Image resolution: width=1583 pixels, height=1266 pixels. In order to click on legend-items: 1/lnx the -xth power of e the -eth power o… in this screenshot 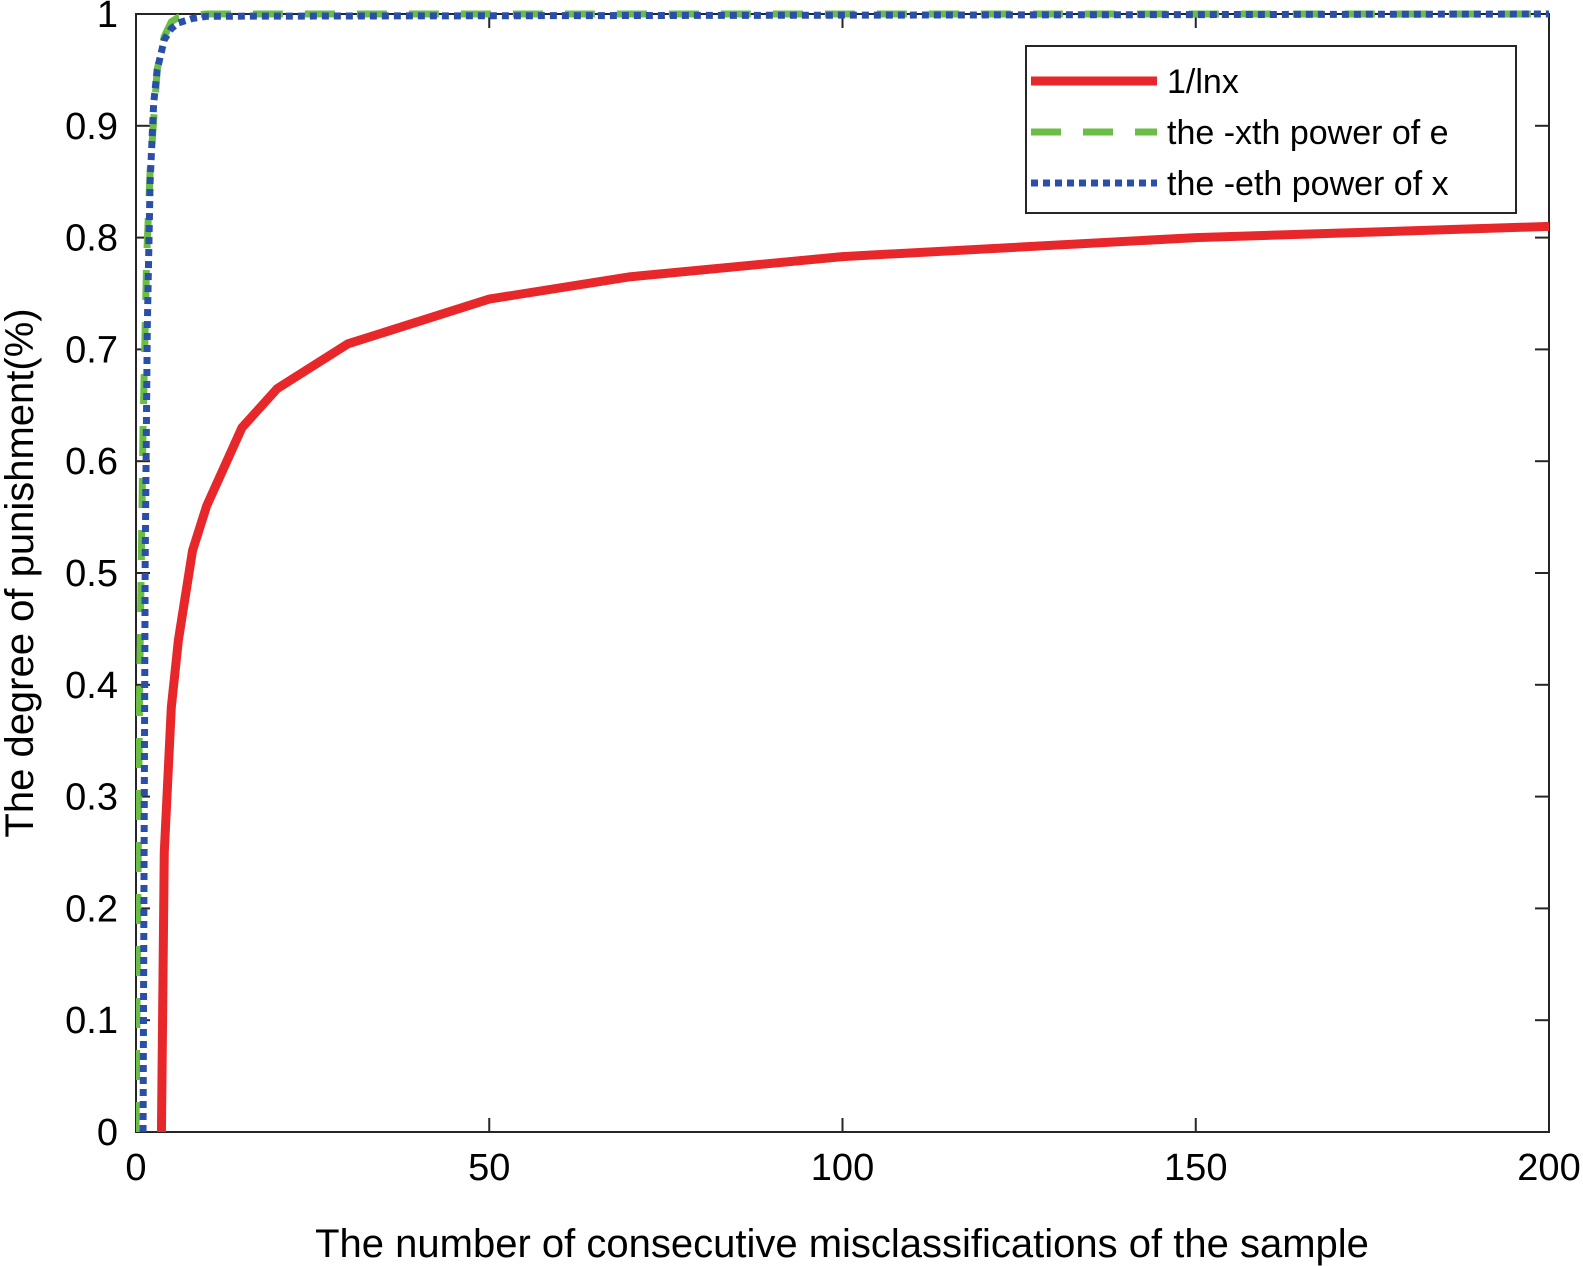, I will do `click(1240, 133)`.